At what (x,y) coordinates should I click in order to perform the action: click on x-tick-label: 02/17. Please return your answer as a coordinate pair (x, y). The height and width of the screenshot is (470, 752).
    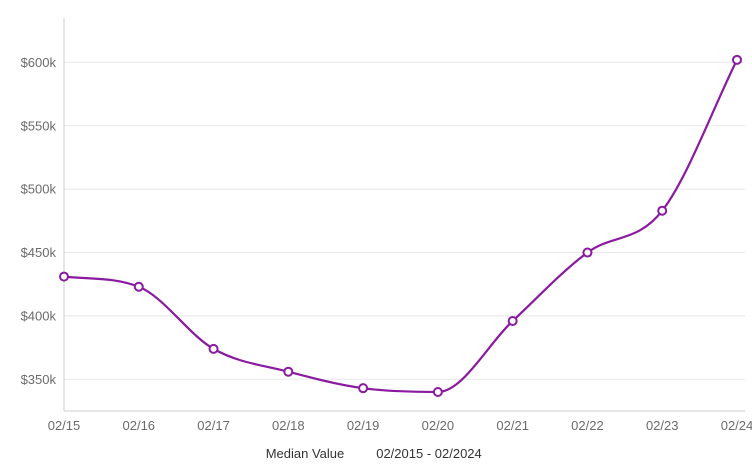
    Looking at the image, I should click on (213, 425).